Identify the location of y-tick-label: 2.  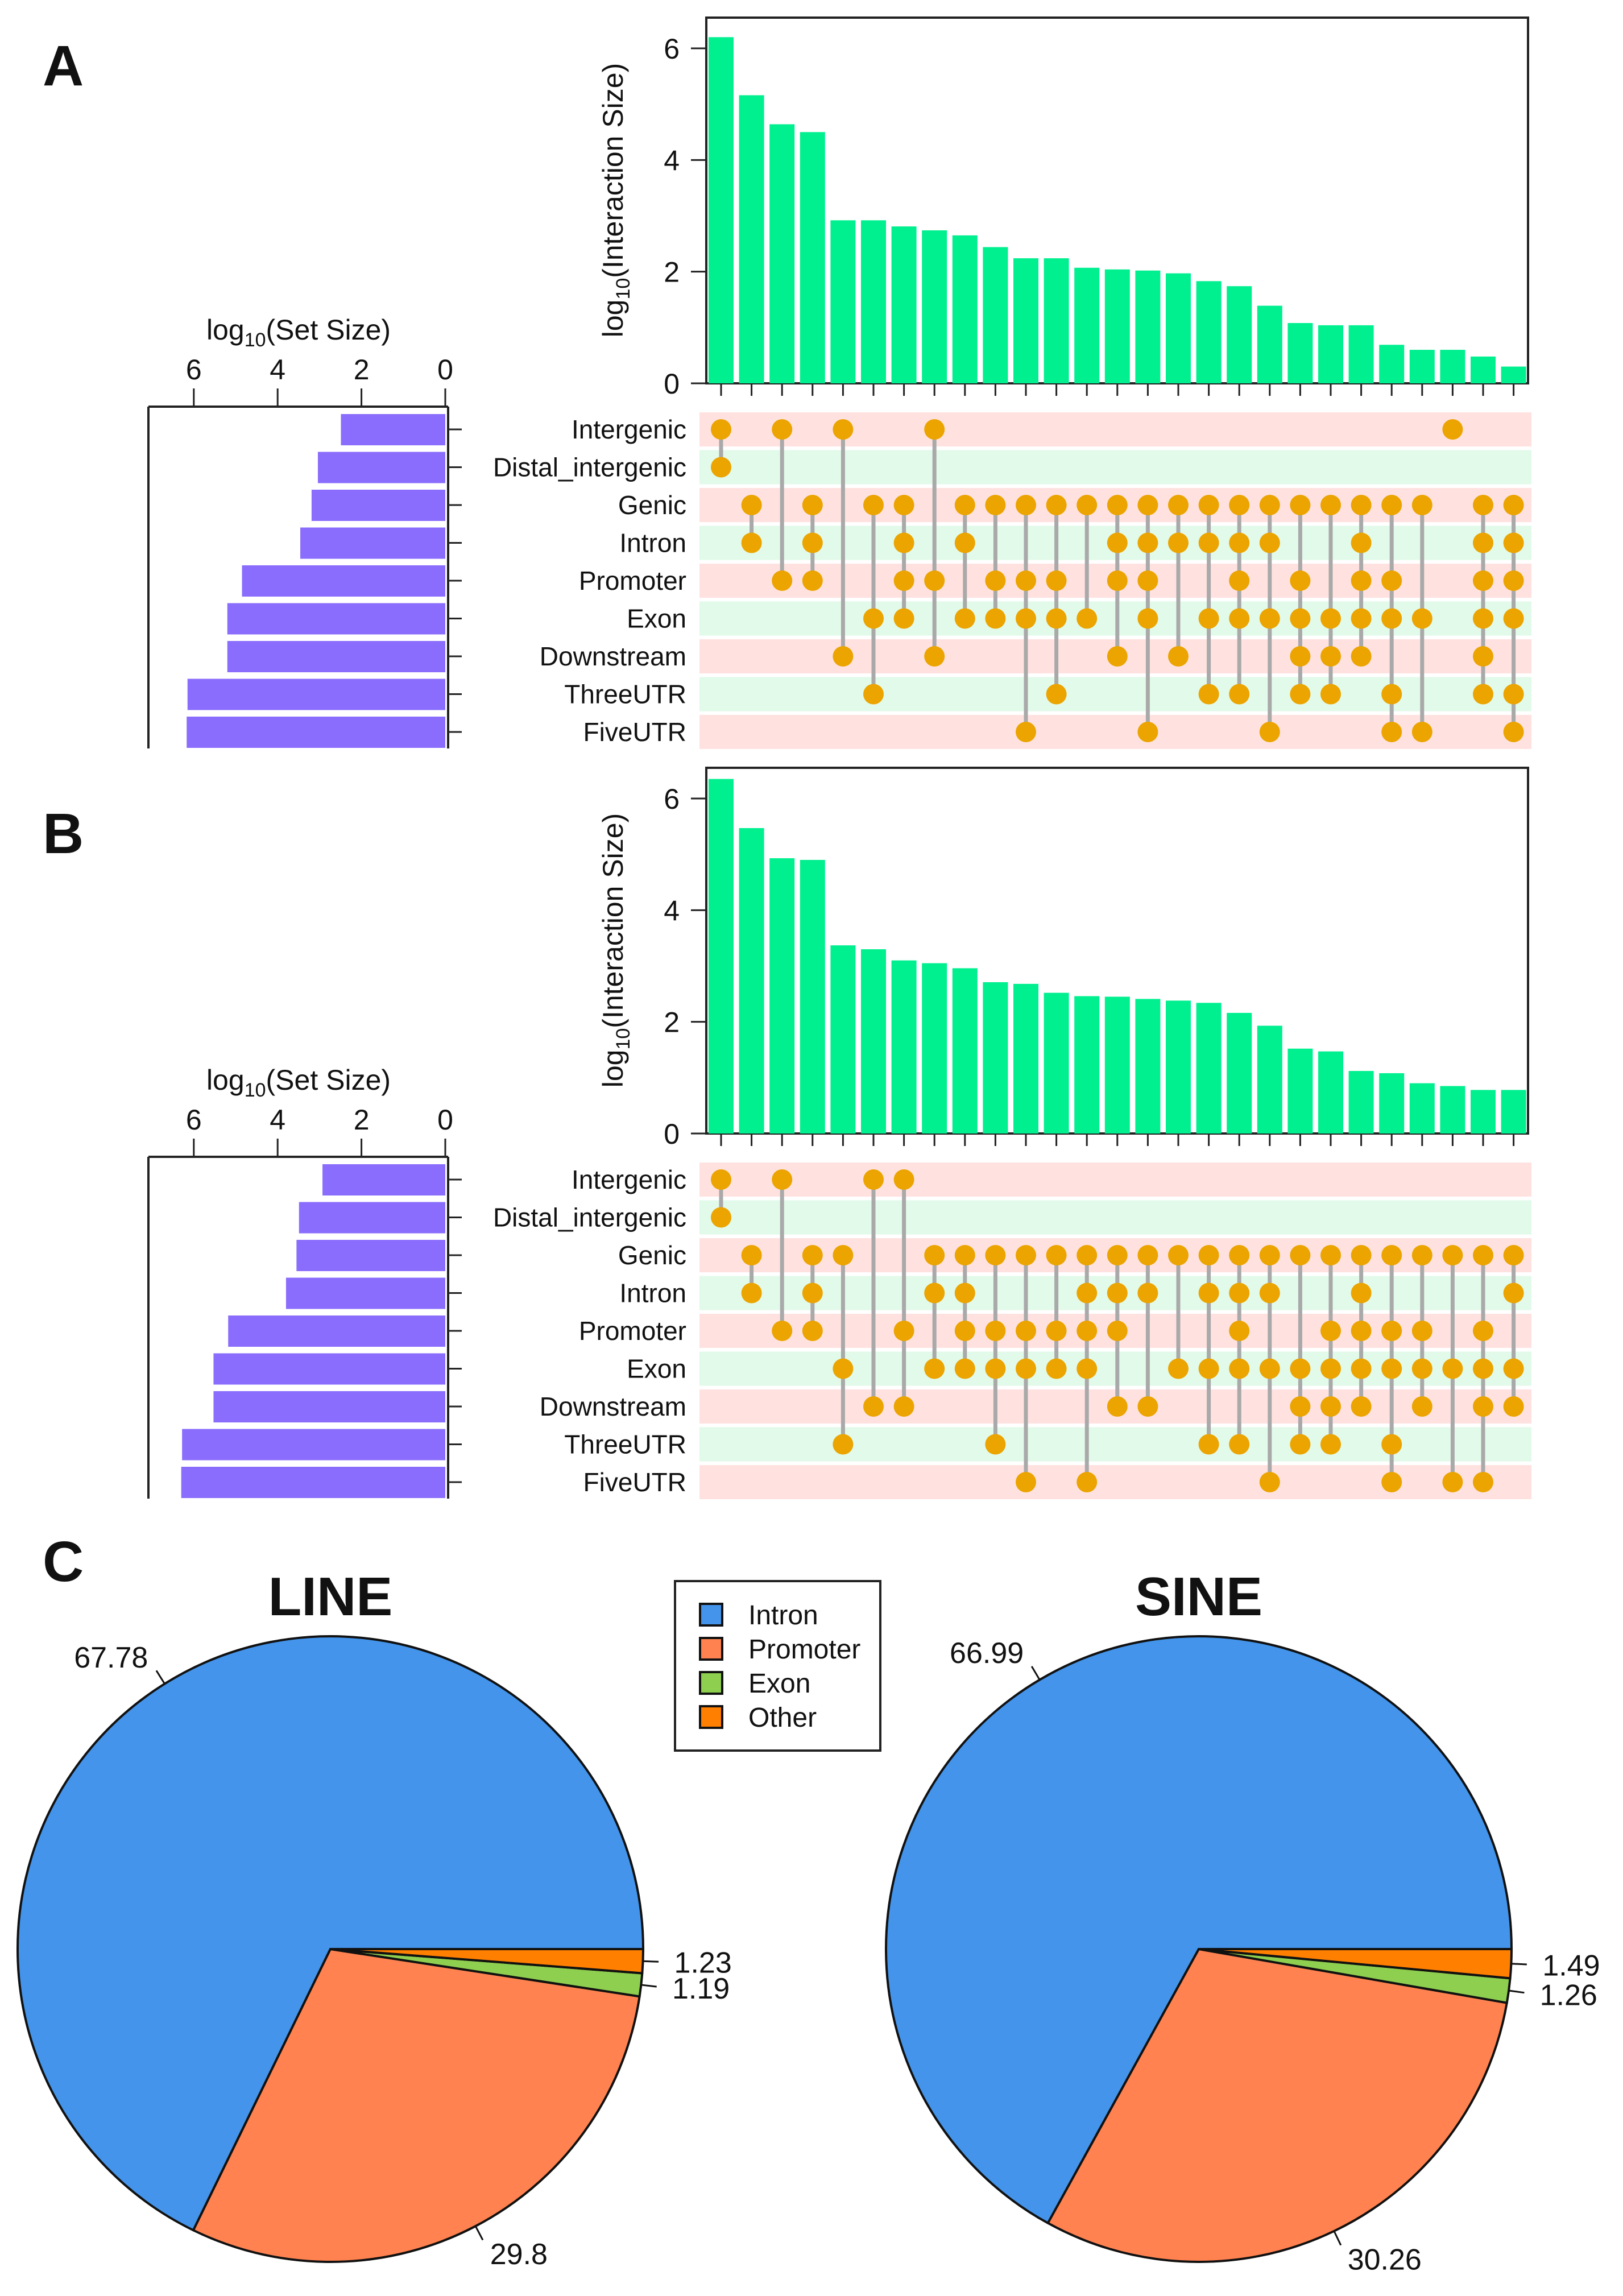
(672, 1023).